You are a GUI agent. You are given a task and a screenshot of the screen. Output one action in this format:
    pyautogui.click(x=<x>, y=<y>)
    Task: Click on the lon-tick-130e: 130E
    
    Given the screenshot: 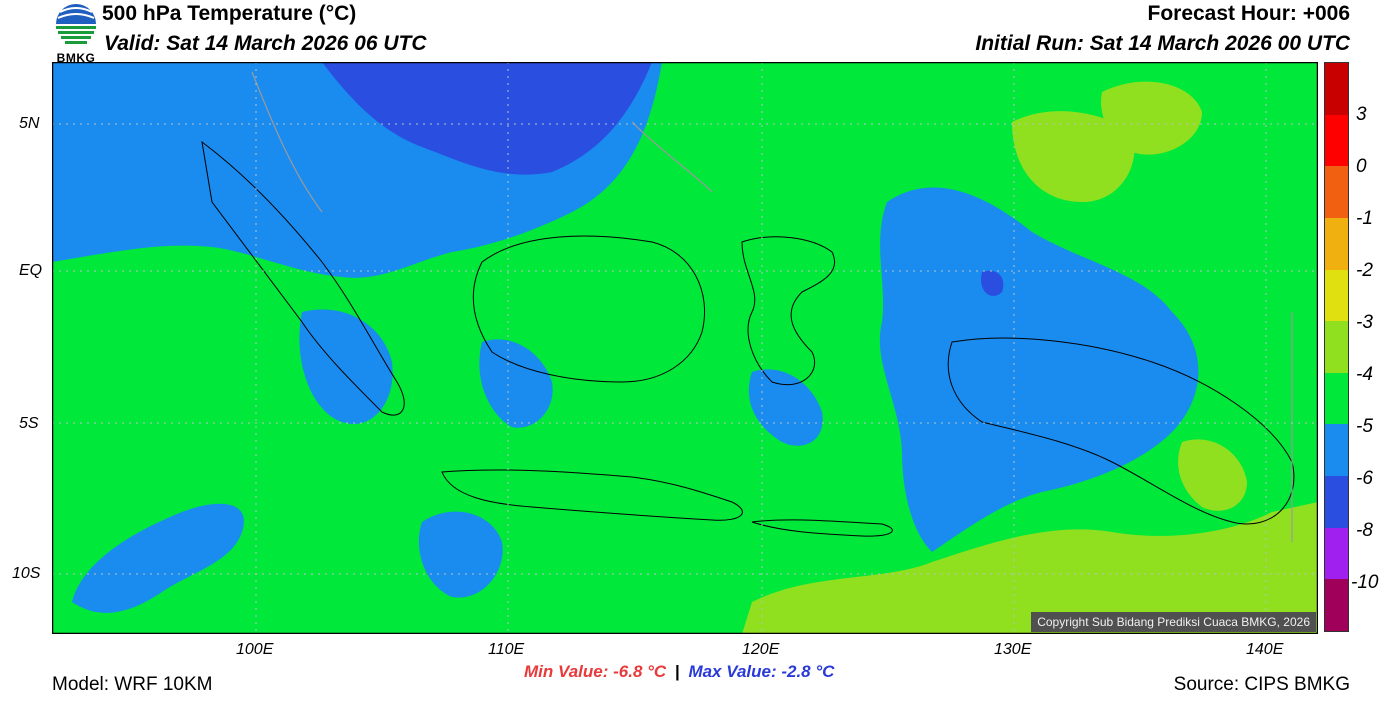 What is the action you would take?
    pyautogui.click(x=1013, y=649)
    